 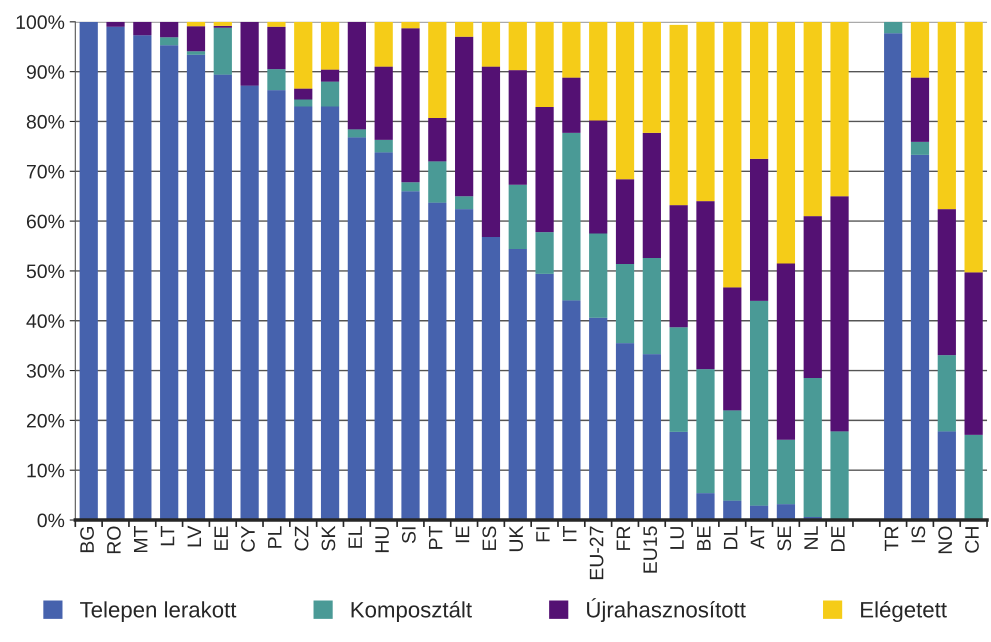 What do you see at coordinates (45, 321) in the screenshot?
I see `y-tick-label: 40%` at bounding box center [45, 321].